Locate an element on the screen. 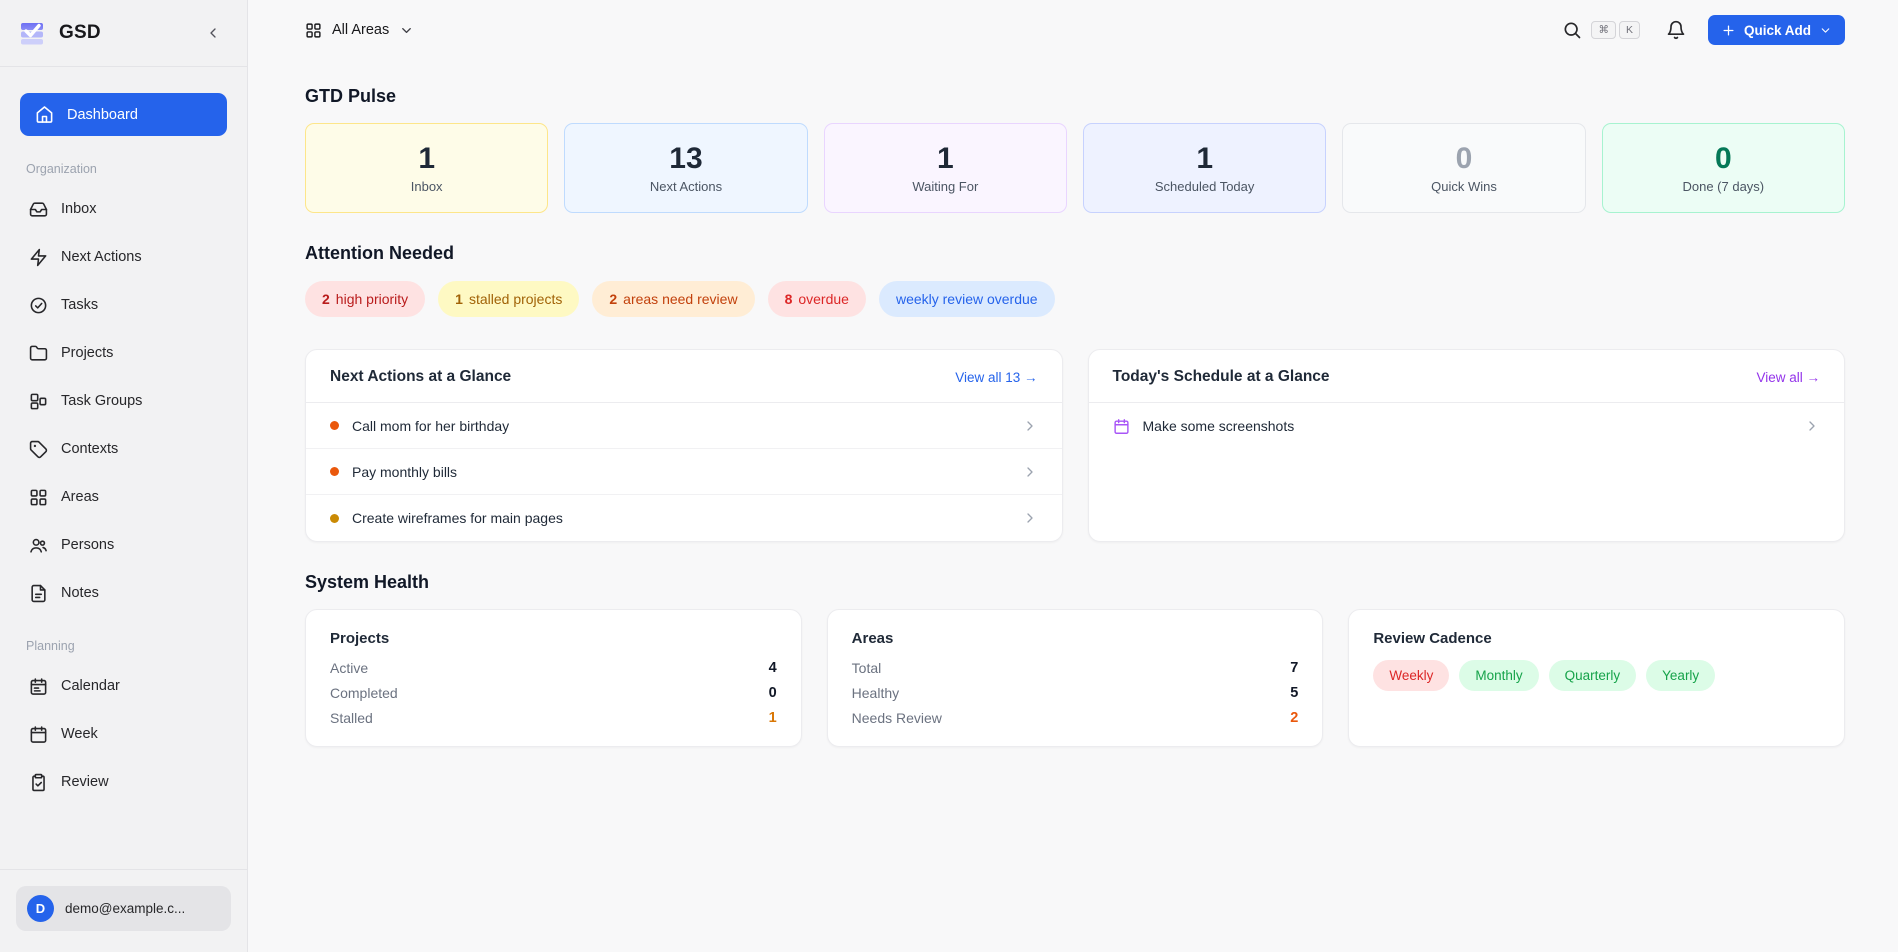 This screenshot has width=1898, height=952. badge-areas-need-review: 2 areas need review is located at coordinates (673, 299).